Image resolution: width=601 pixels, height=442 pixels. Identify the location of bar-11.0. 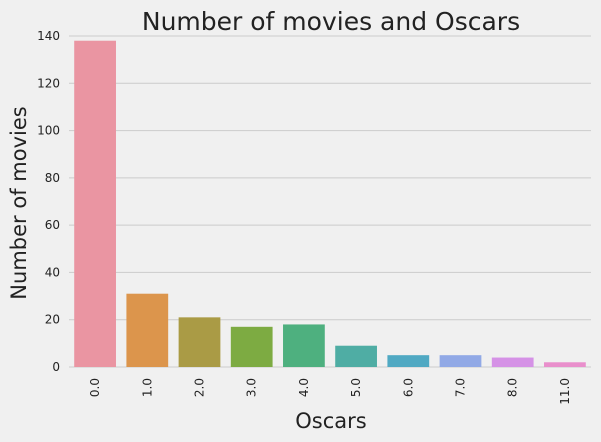
(565, 364).